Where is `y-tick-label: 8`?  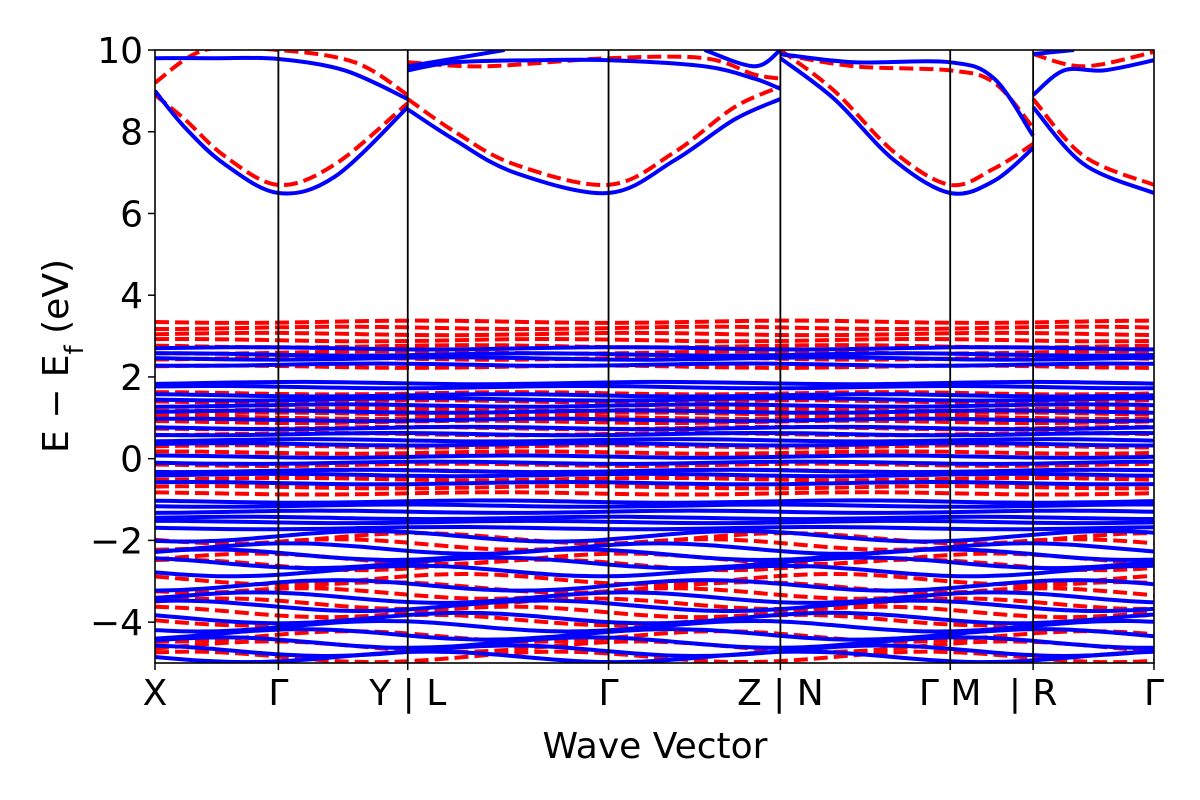
y-tick-label: 8 is located at coordinates (131, 133).